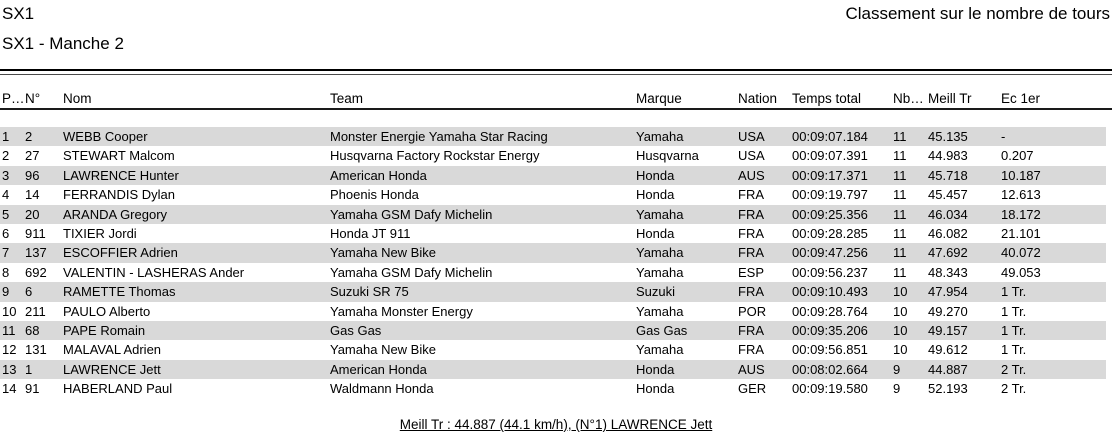  What do you see at coordinates (948, 389) in the screenshot?
I see `cell-best-lap: 52.193` at bounding box center [948, 389].